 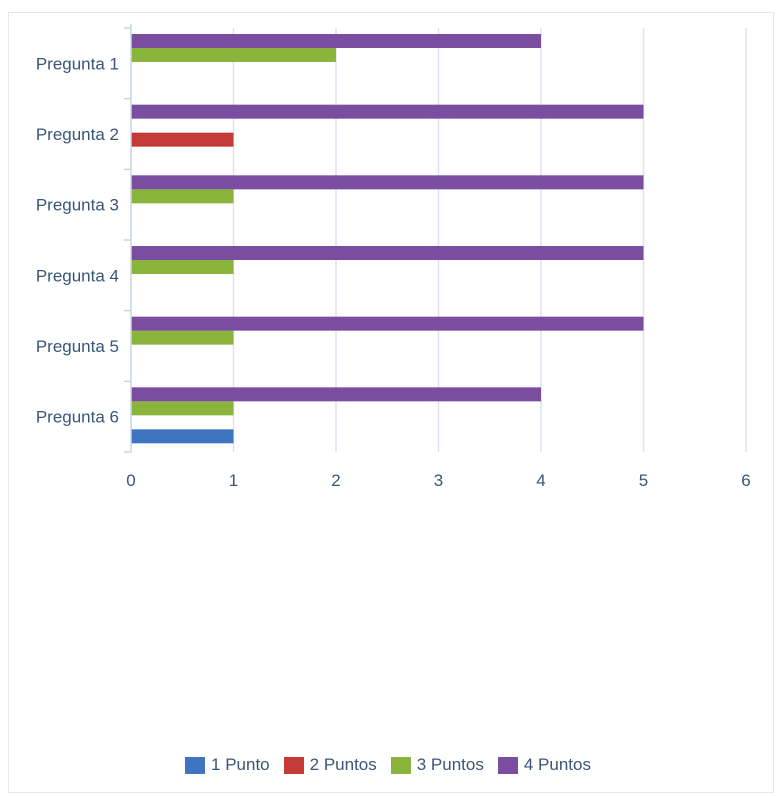 What do you see at coordinates (77, 275) in the screenshot?
I see `category-label: Pregunta 4` at bounding box center [77, 275].